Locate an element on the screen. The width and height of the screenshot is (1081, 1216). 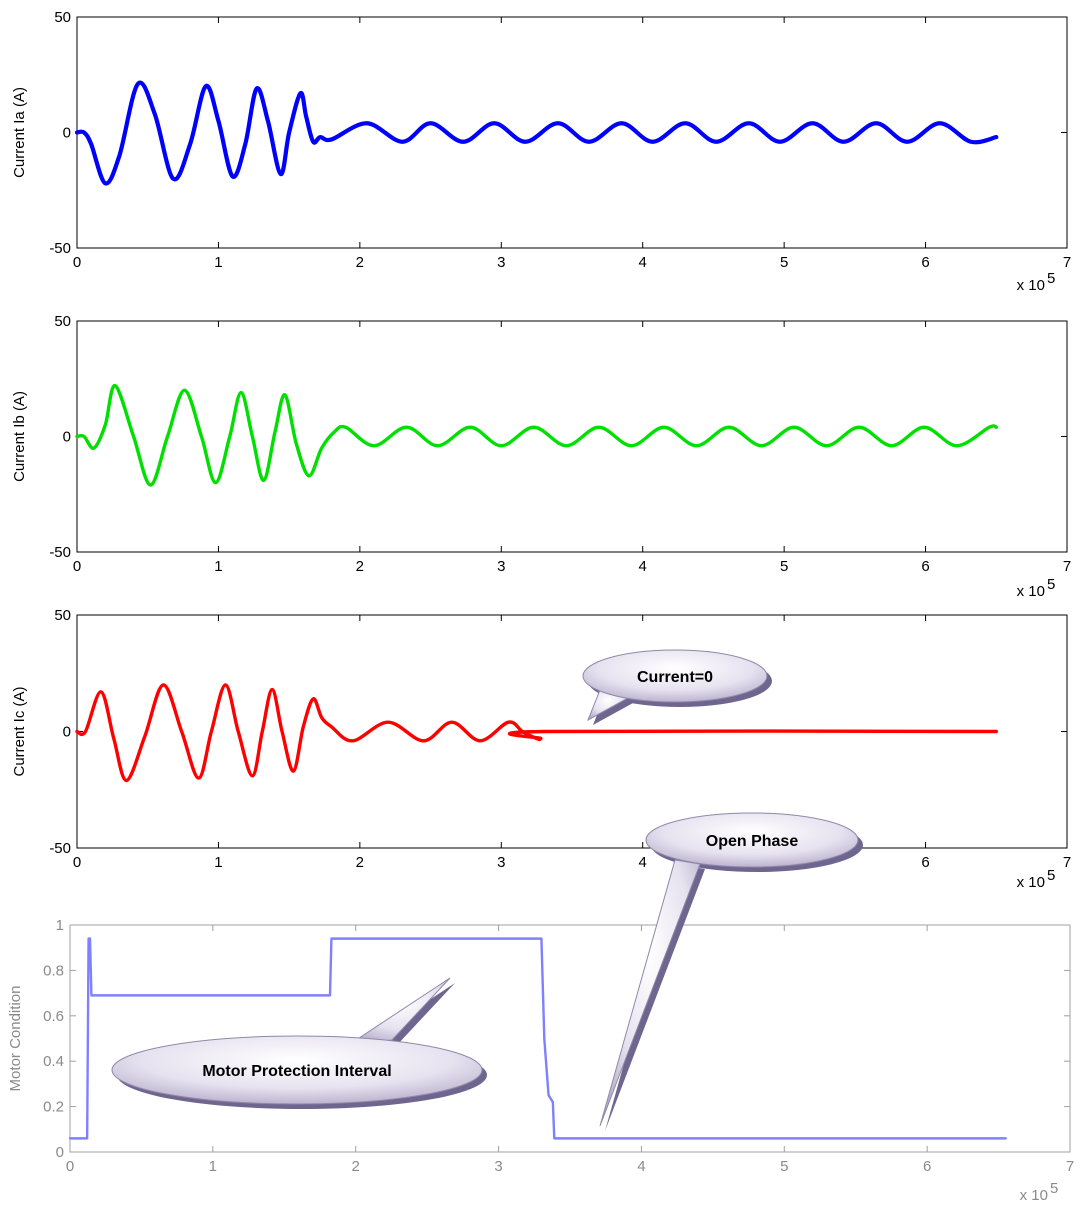
y-axis-label: Current Ia (A) is located at coordinates (19, 132).